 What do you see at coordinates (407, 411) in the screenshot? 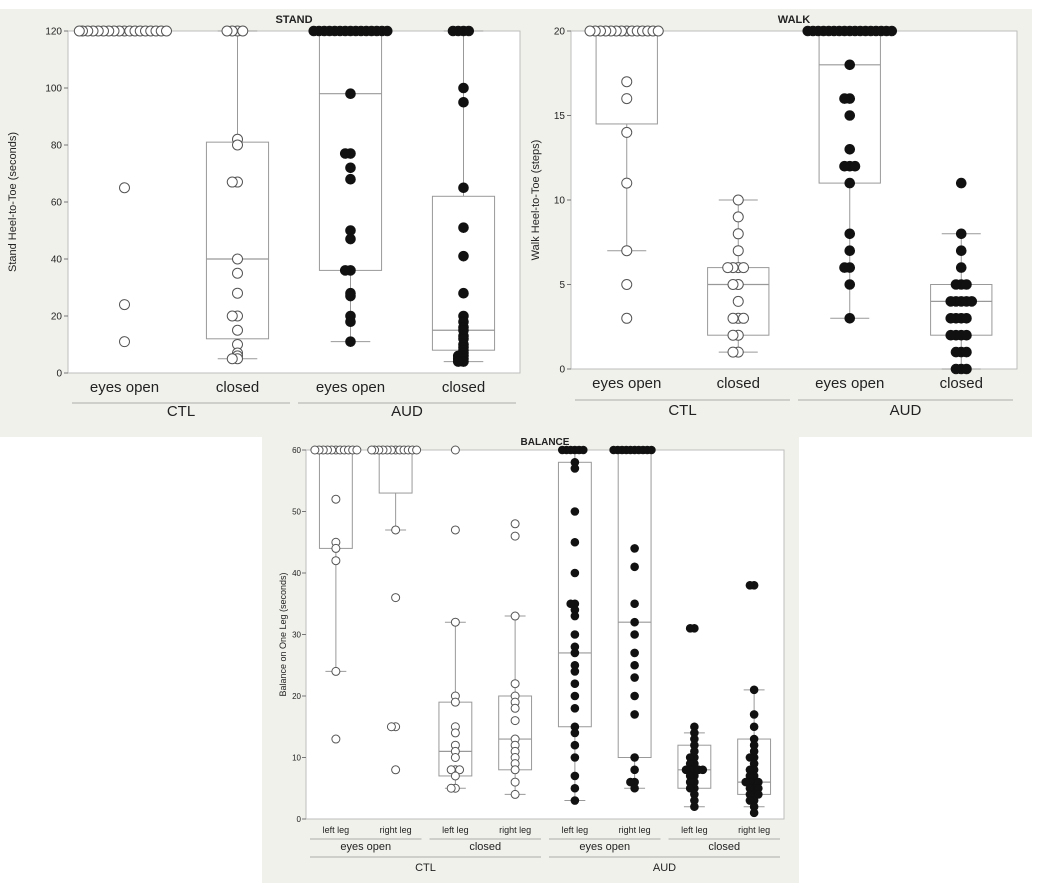
I see `stand-group-label: AUD` at bounding box center [407, 411].